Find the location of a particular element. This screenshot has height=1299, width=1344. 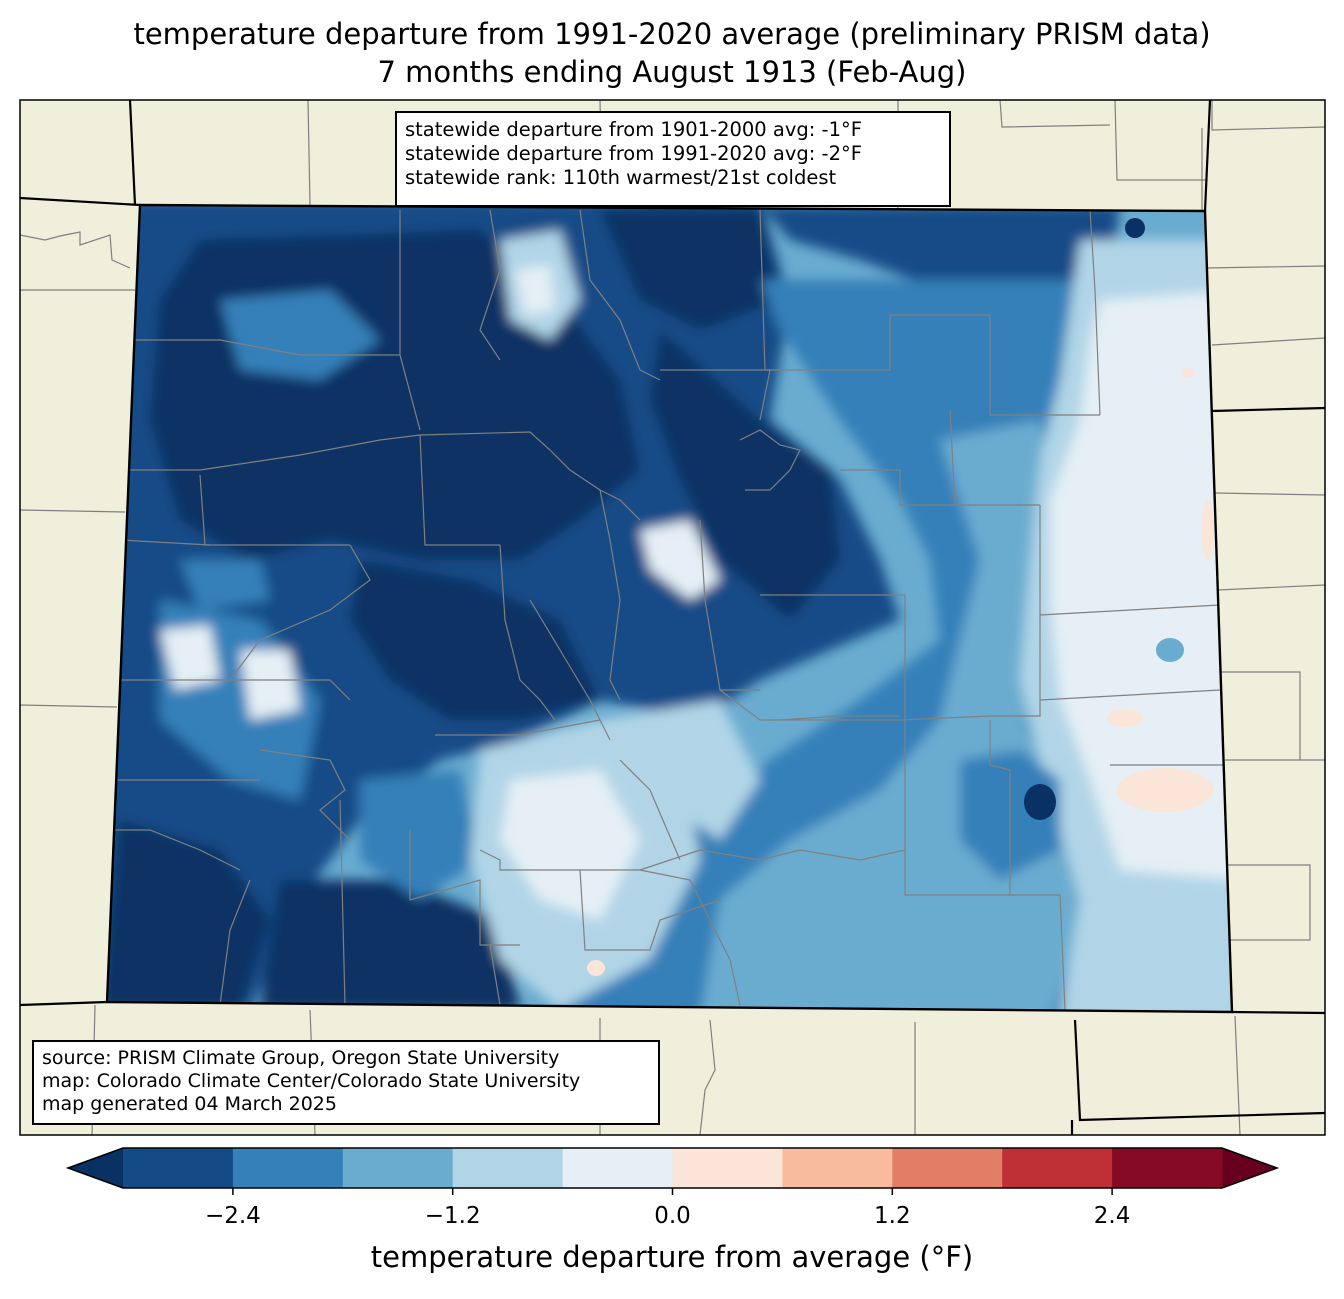

colorbar-tick-label: −1.2 is located at coordinates (452, 1216).